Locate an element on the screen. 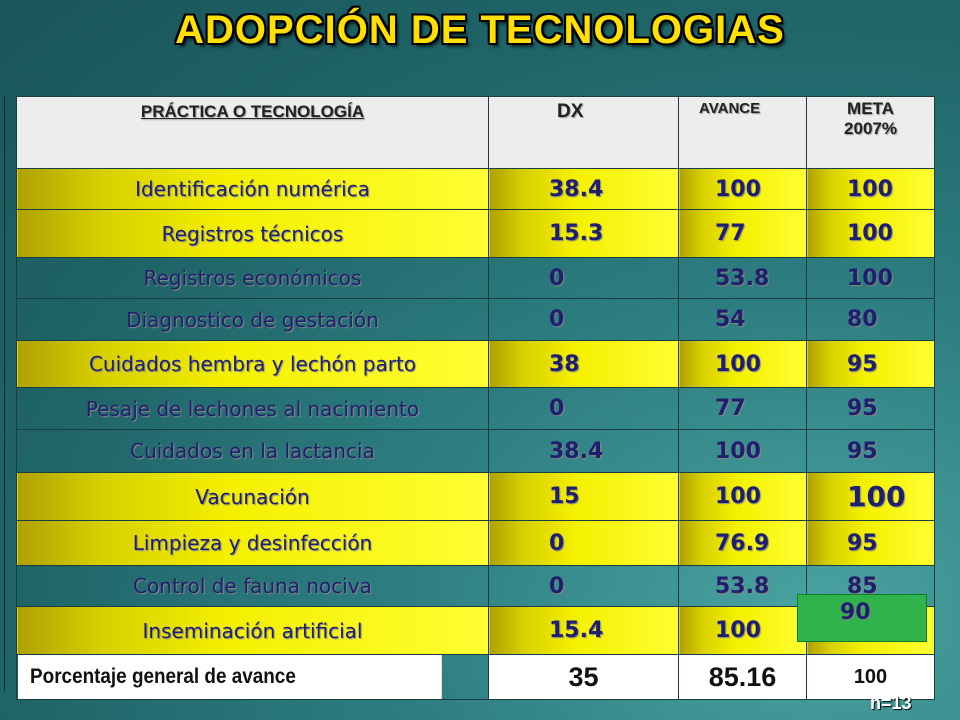 The width and height of the screenshot is (960, 720). meta-value-highlighted: 90 is located at coordinates (855, 612).